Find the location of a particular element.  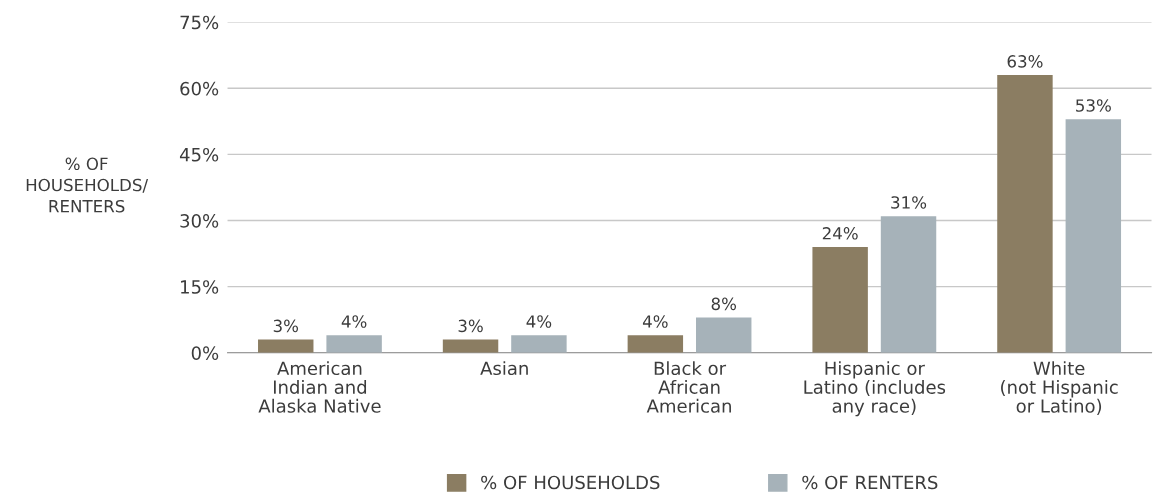

x-tick-label: American Indian and Alaska Native is located at coordinates (319, 387).